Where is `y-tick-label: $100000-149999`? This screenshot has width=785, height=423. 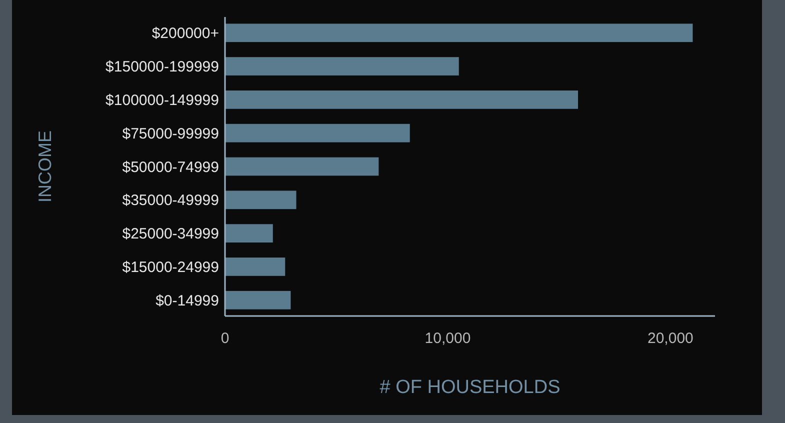 y-tick-label: $100000-149999 is located at coordinates (162, 100).